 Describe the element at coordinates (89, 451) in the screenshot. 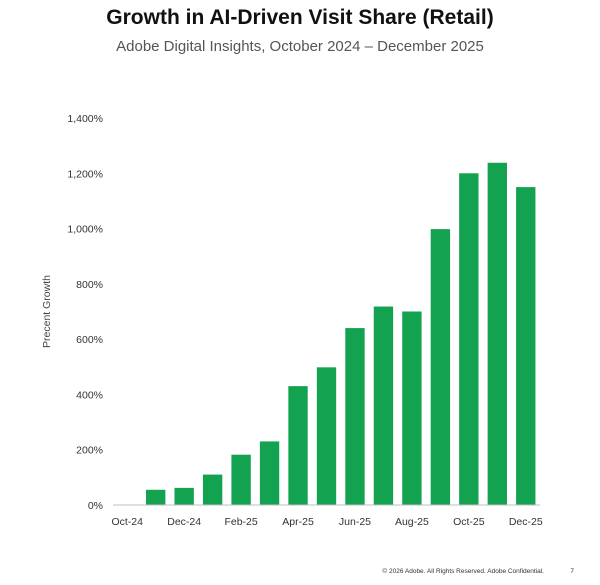

I see `y-tick-label: 200%` at that location.